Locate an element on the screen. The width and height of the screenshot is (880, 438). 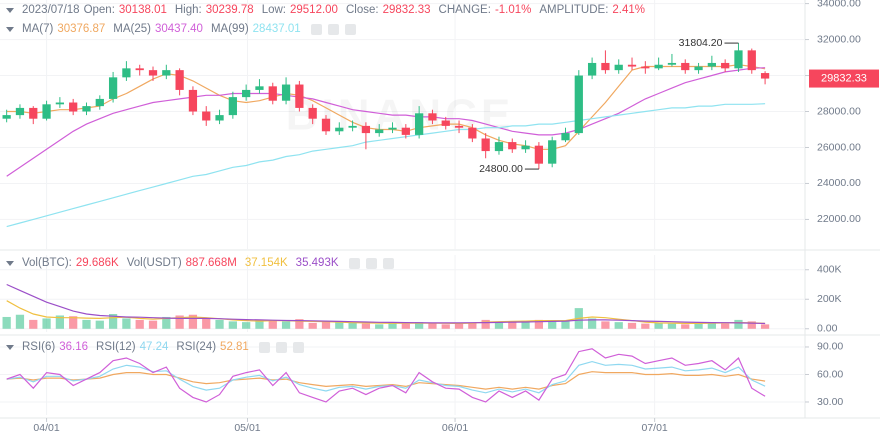
x-tick-label: 04/01 is located at coordinates (46, 428).